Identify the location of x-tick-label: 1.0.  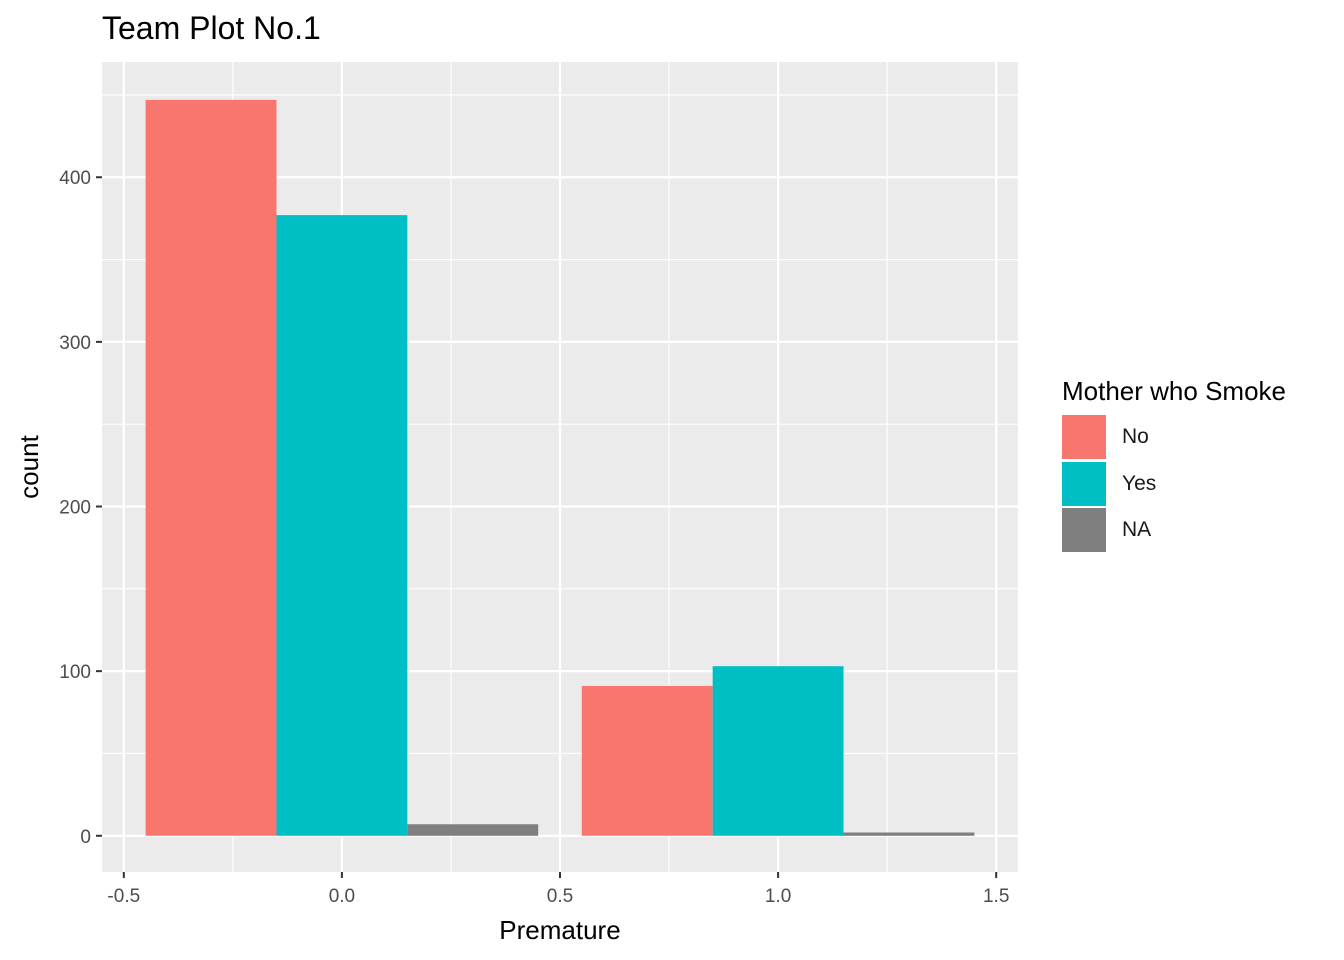
(778, 896).